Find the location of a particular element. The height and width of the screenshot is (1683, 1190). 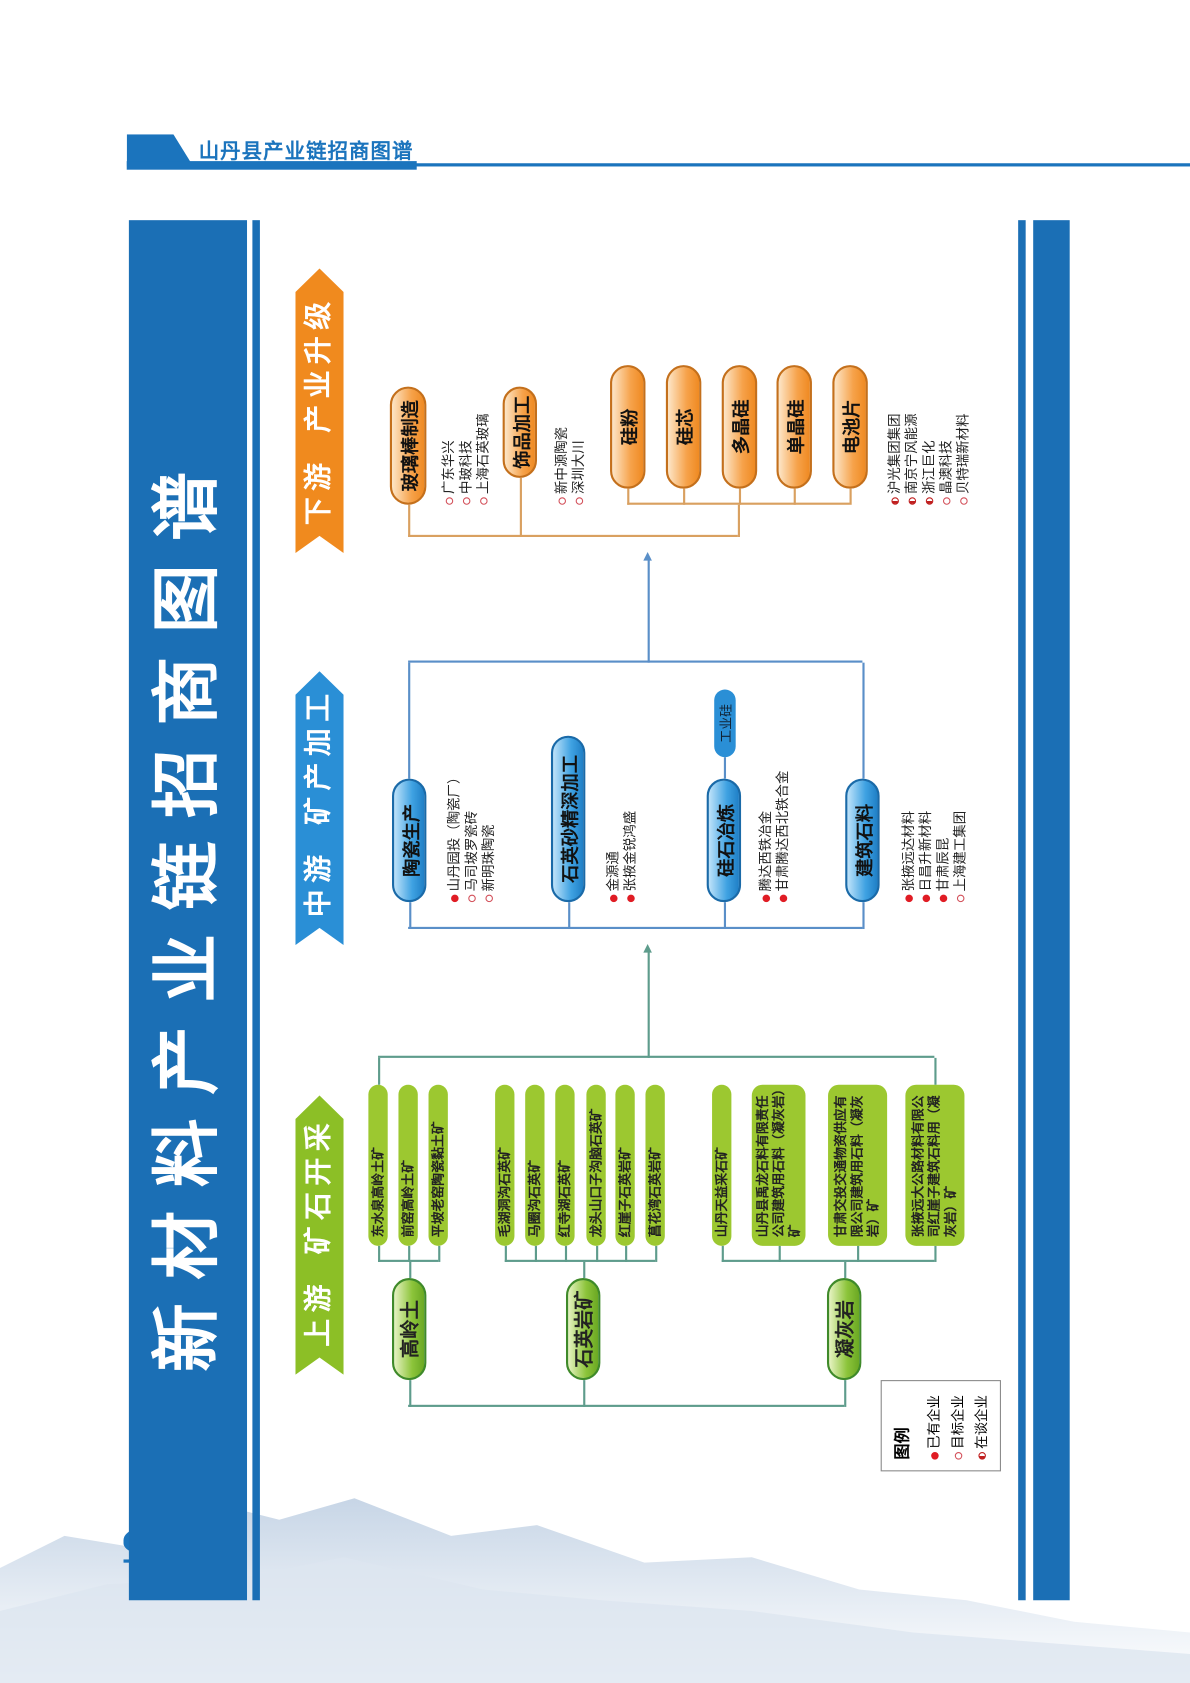

diagram-title: 新材料产业链招商图谱 is located at coordinates (188, 910).